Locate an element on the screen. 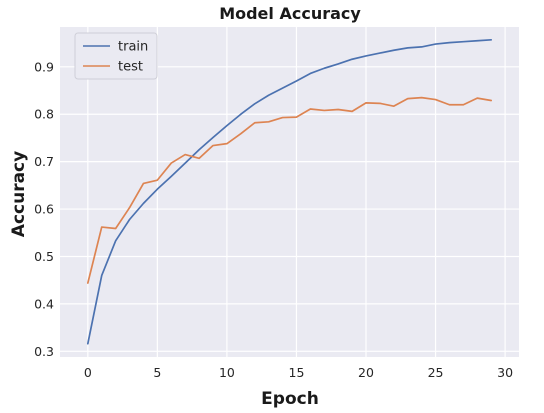  legend-label-test: test is located at coordinates (130, 67).